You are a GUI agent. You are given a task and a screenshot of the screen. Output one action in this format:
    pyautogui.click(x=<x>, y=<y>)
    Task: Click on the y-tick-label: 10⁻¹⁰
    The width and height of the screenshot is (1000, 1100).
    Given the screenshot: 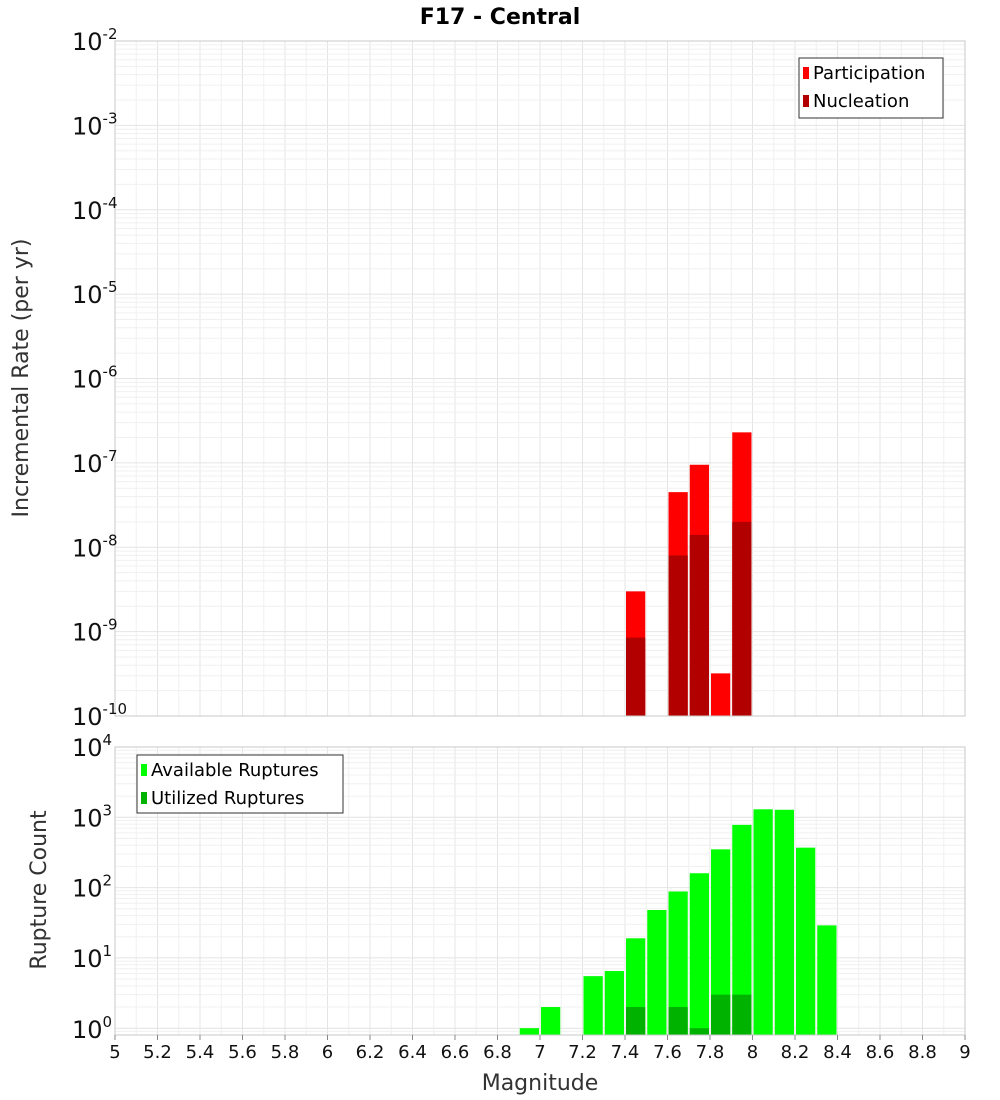 What is the action you would take?
    pyautogui.click(x=99, y=715)
    